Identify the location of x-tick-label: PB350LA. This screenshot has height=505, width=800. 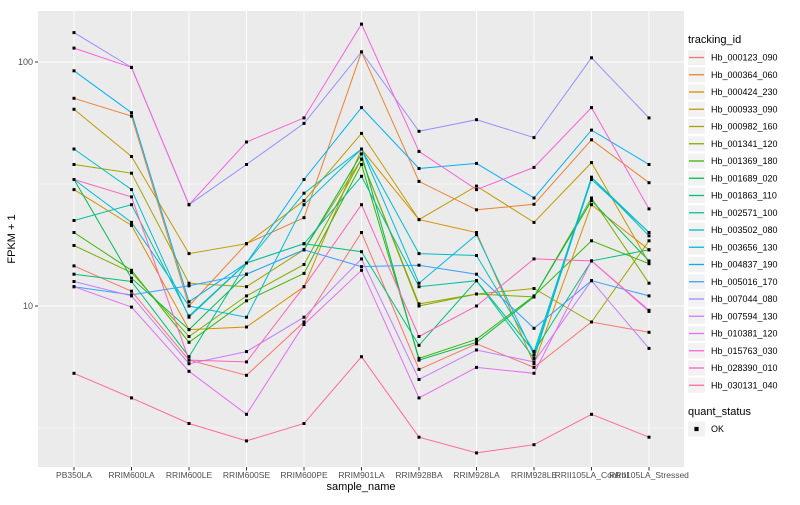
(74, 475).